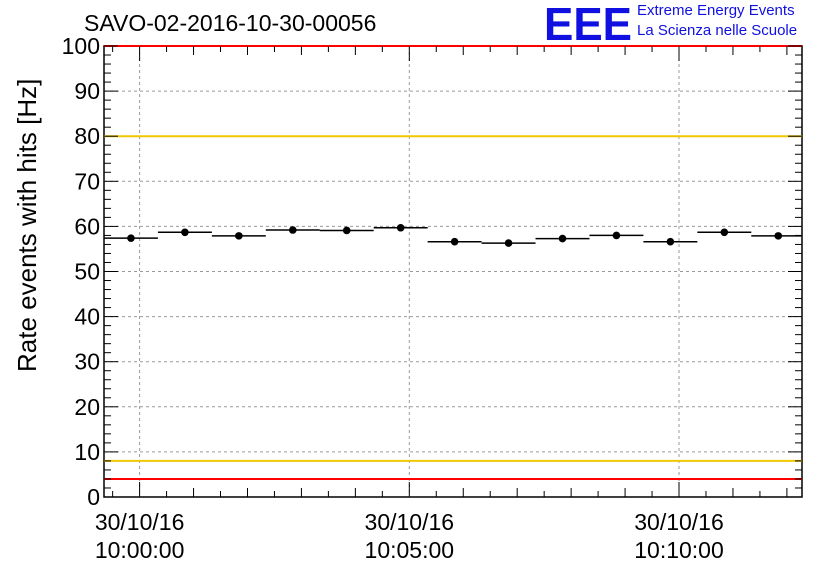  What do you see at coordinates (87, 362) in the screenshot?
I see `y-tick-label: 30` at bounding box center [87, 362].